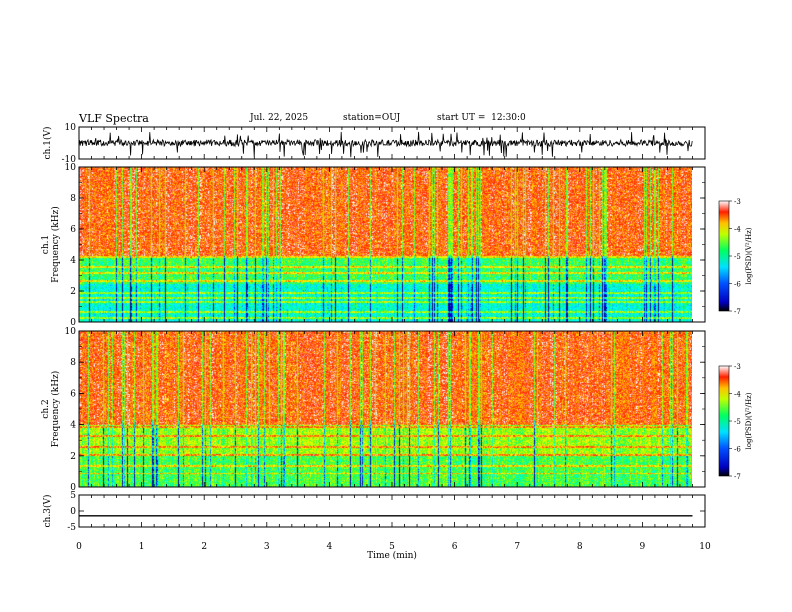 The width and height of the screenshot is (792, 612). I want to click on x-tick-label: 4, so click(330, 547).